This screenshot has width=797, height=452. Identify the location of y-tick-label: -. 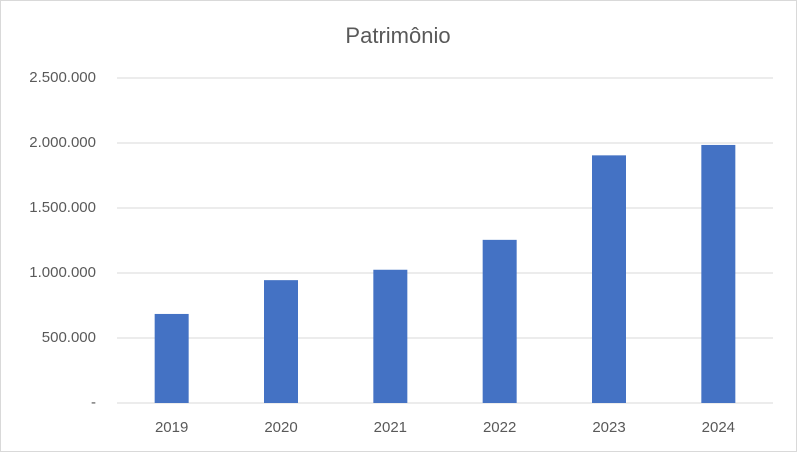
(93, 402).